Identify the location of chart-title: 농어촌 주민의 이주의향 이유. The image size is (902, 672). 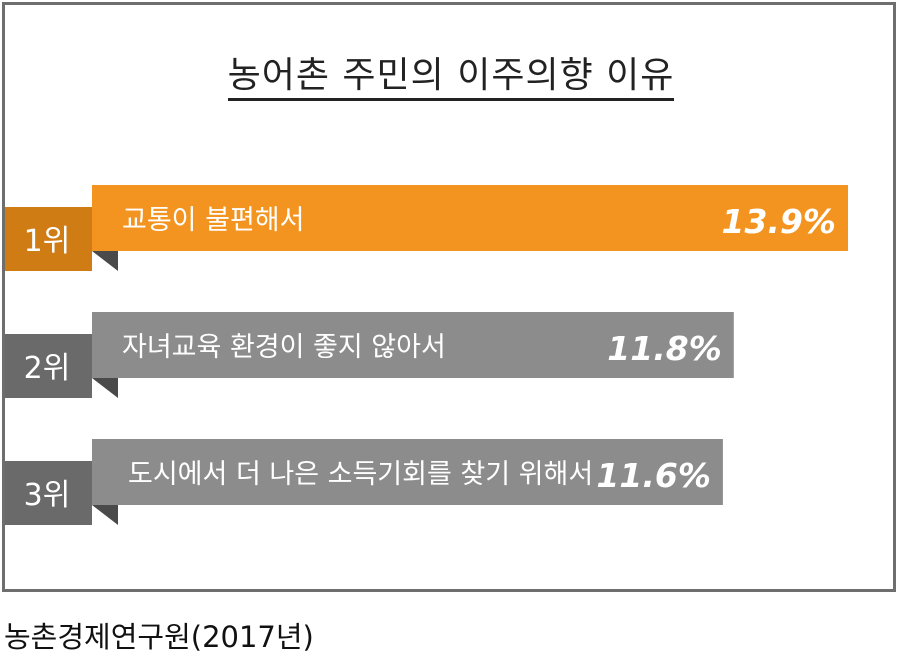
(451, 73).